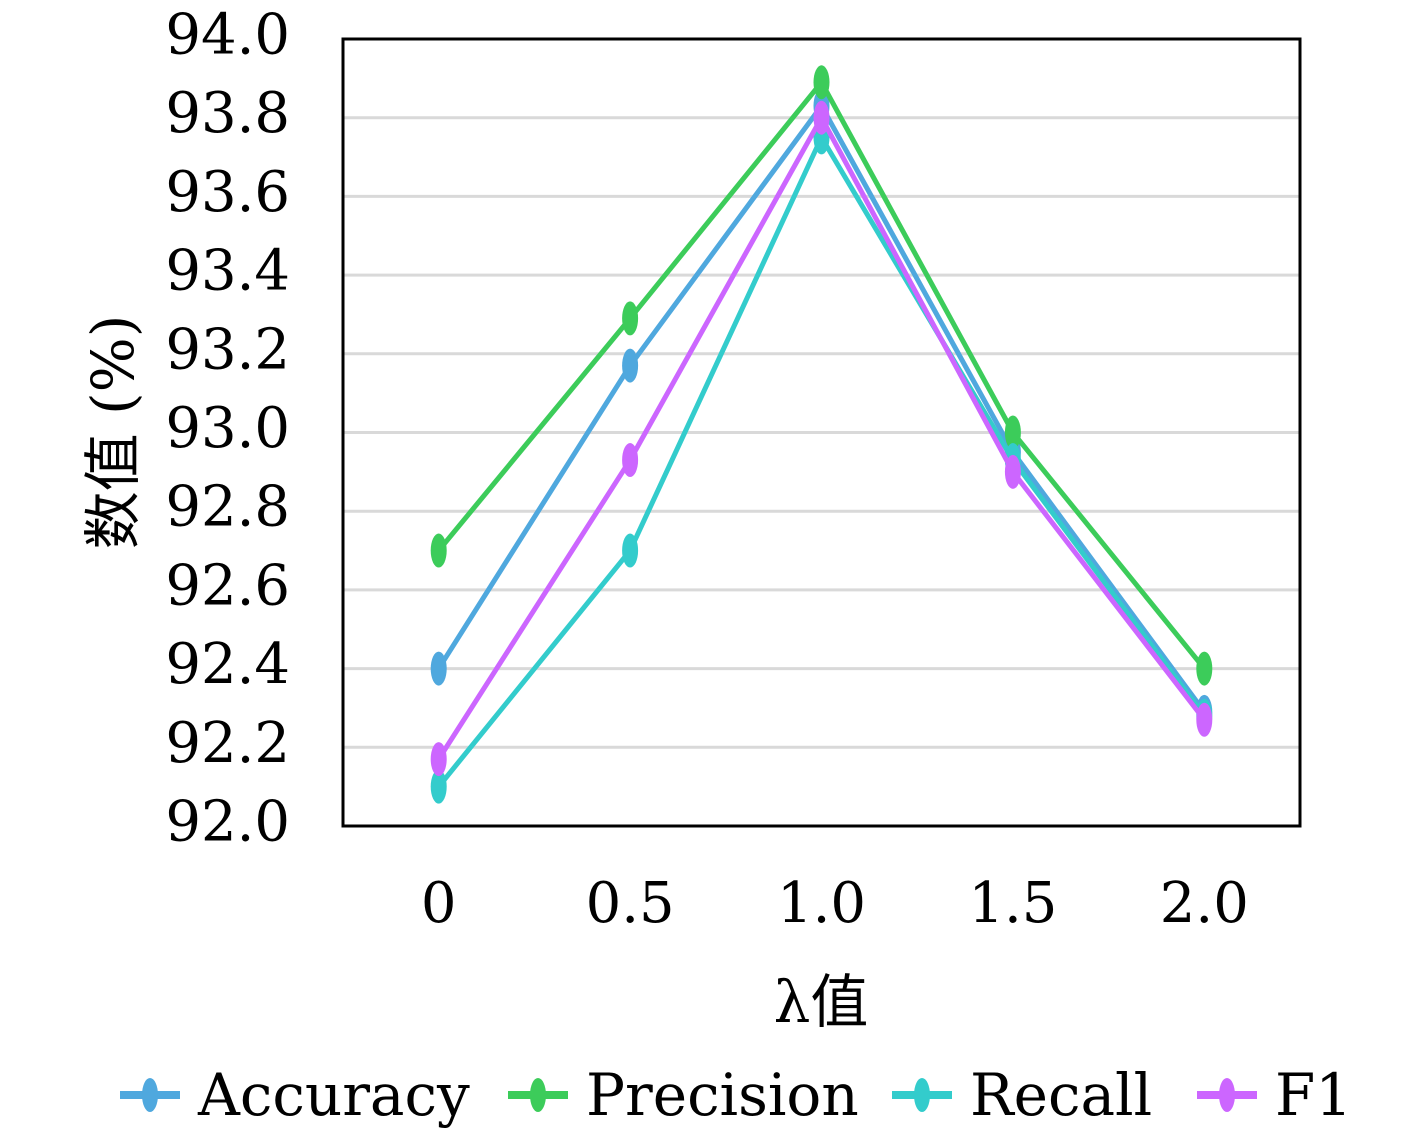 Image resolution: width=1417 pixels, height=1134 pixels. Describe the element at coordinates (227, 271) in the screenshot. I see `y-tick-label: 93.4` at that location.